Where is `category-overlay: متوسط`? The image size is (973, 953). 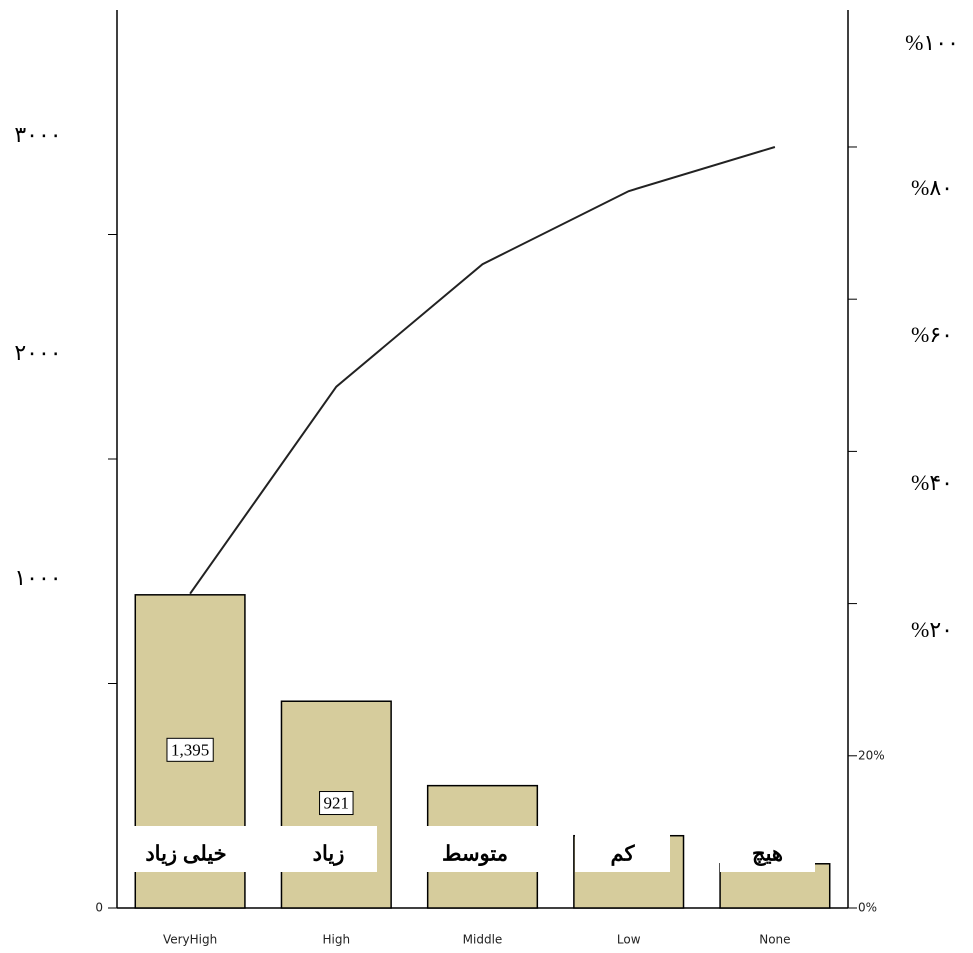
category-overlay: متوسط is located at coordinates (475, 855).